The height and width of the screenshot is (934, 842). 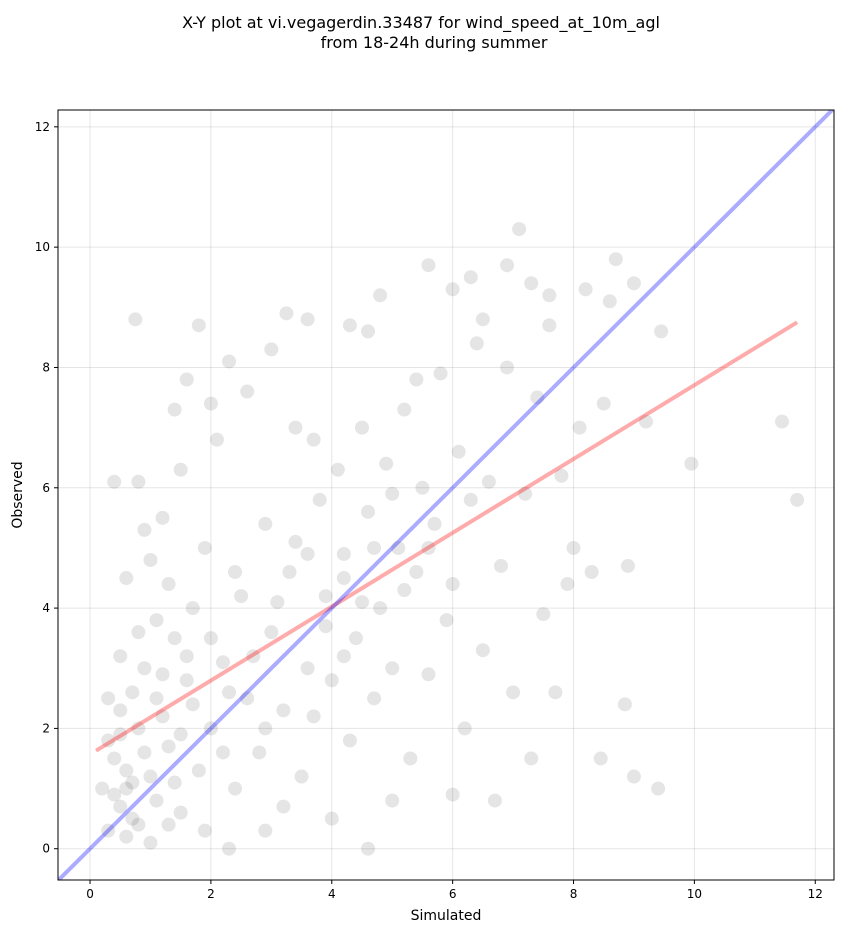 I want to click on y-tick-label: 2, so click(x=46, y=728).